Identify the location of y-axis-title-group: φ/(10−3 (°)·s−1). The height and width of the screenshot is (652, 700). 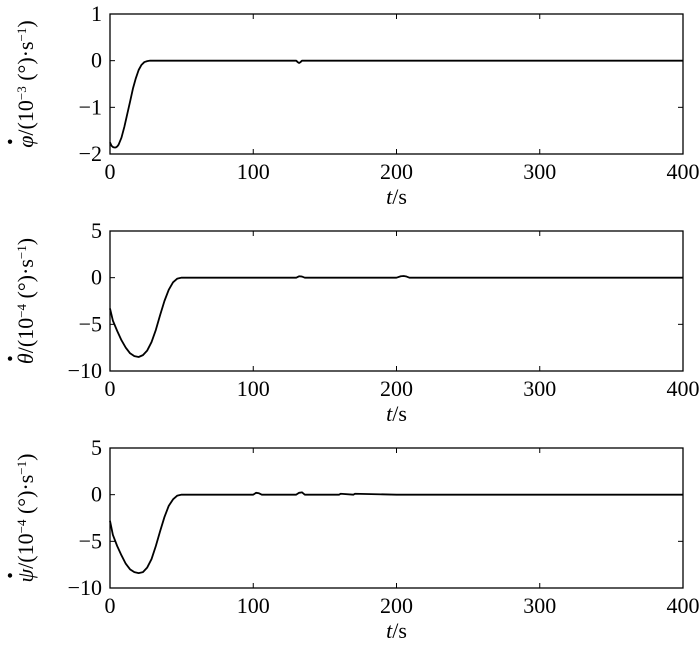
(22, 84).